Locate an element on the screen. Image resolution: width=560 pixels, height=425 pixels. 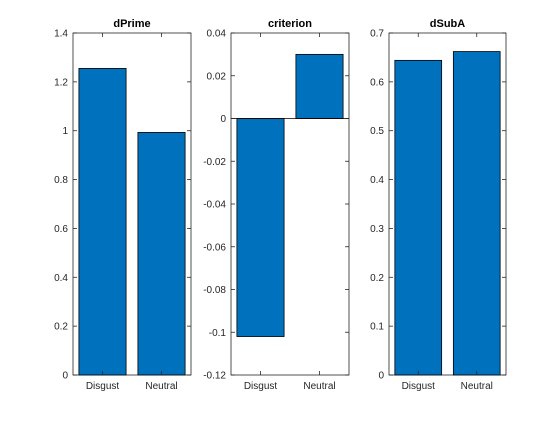
y-tick-label: 0.1 is located at coordinates (377, 327).